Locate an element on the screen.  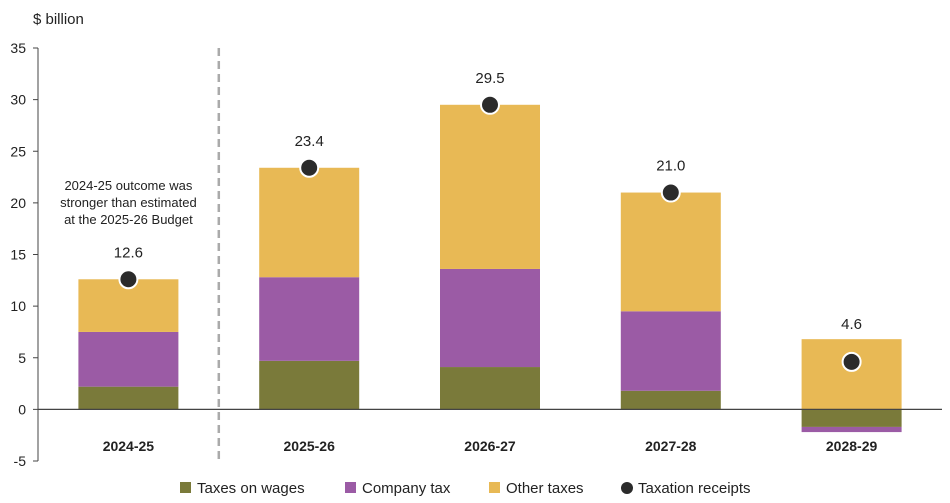
legend-swatch-company-tax is located at coordinates (350, 487).